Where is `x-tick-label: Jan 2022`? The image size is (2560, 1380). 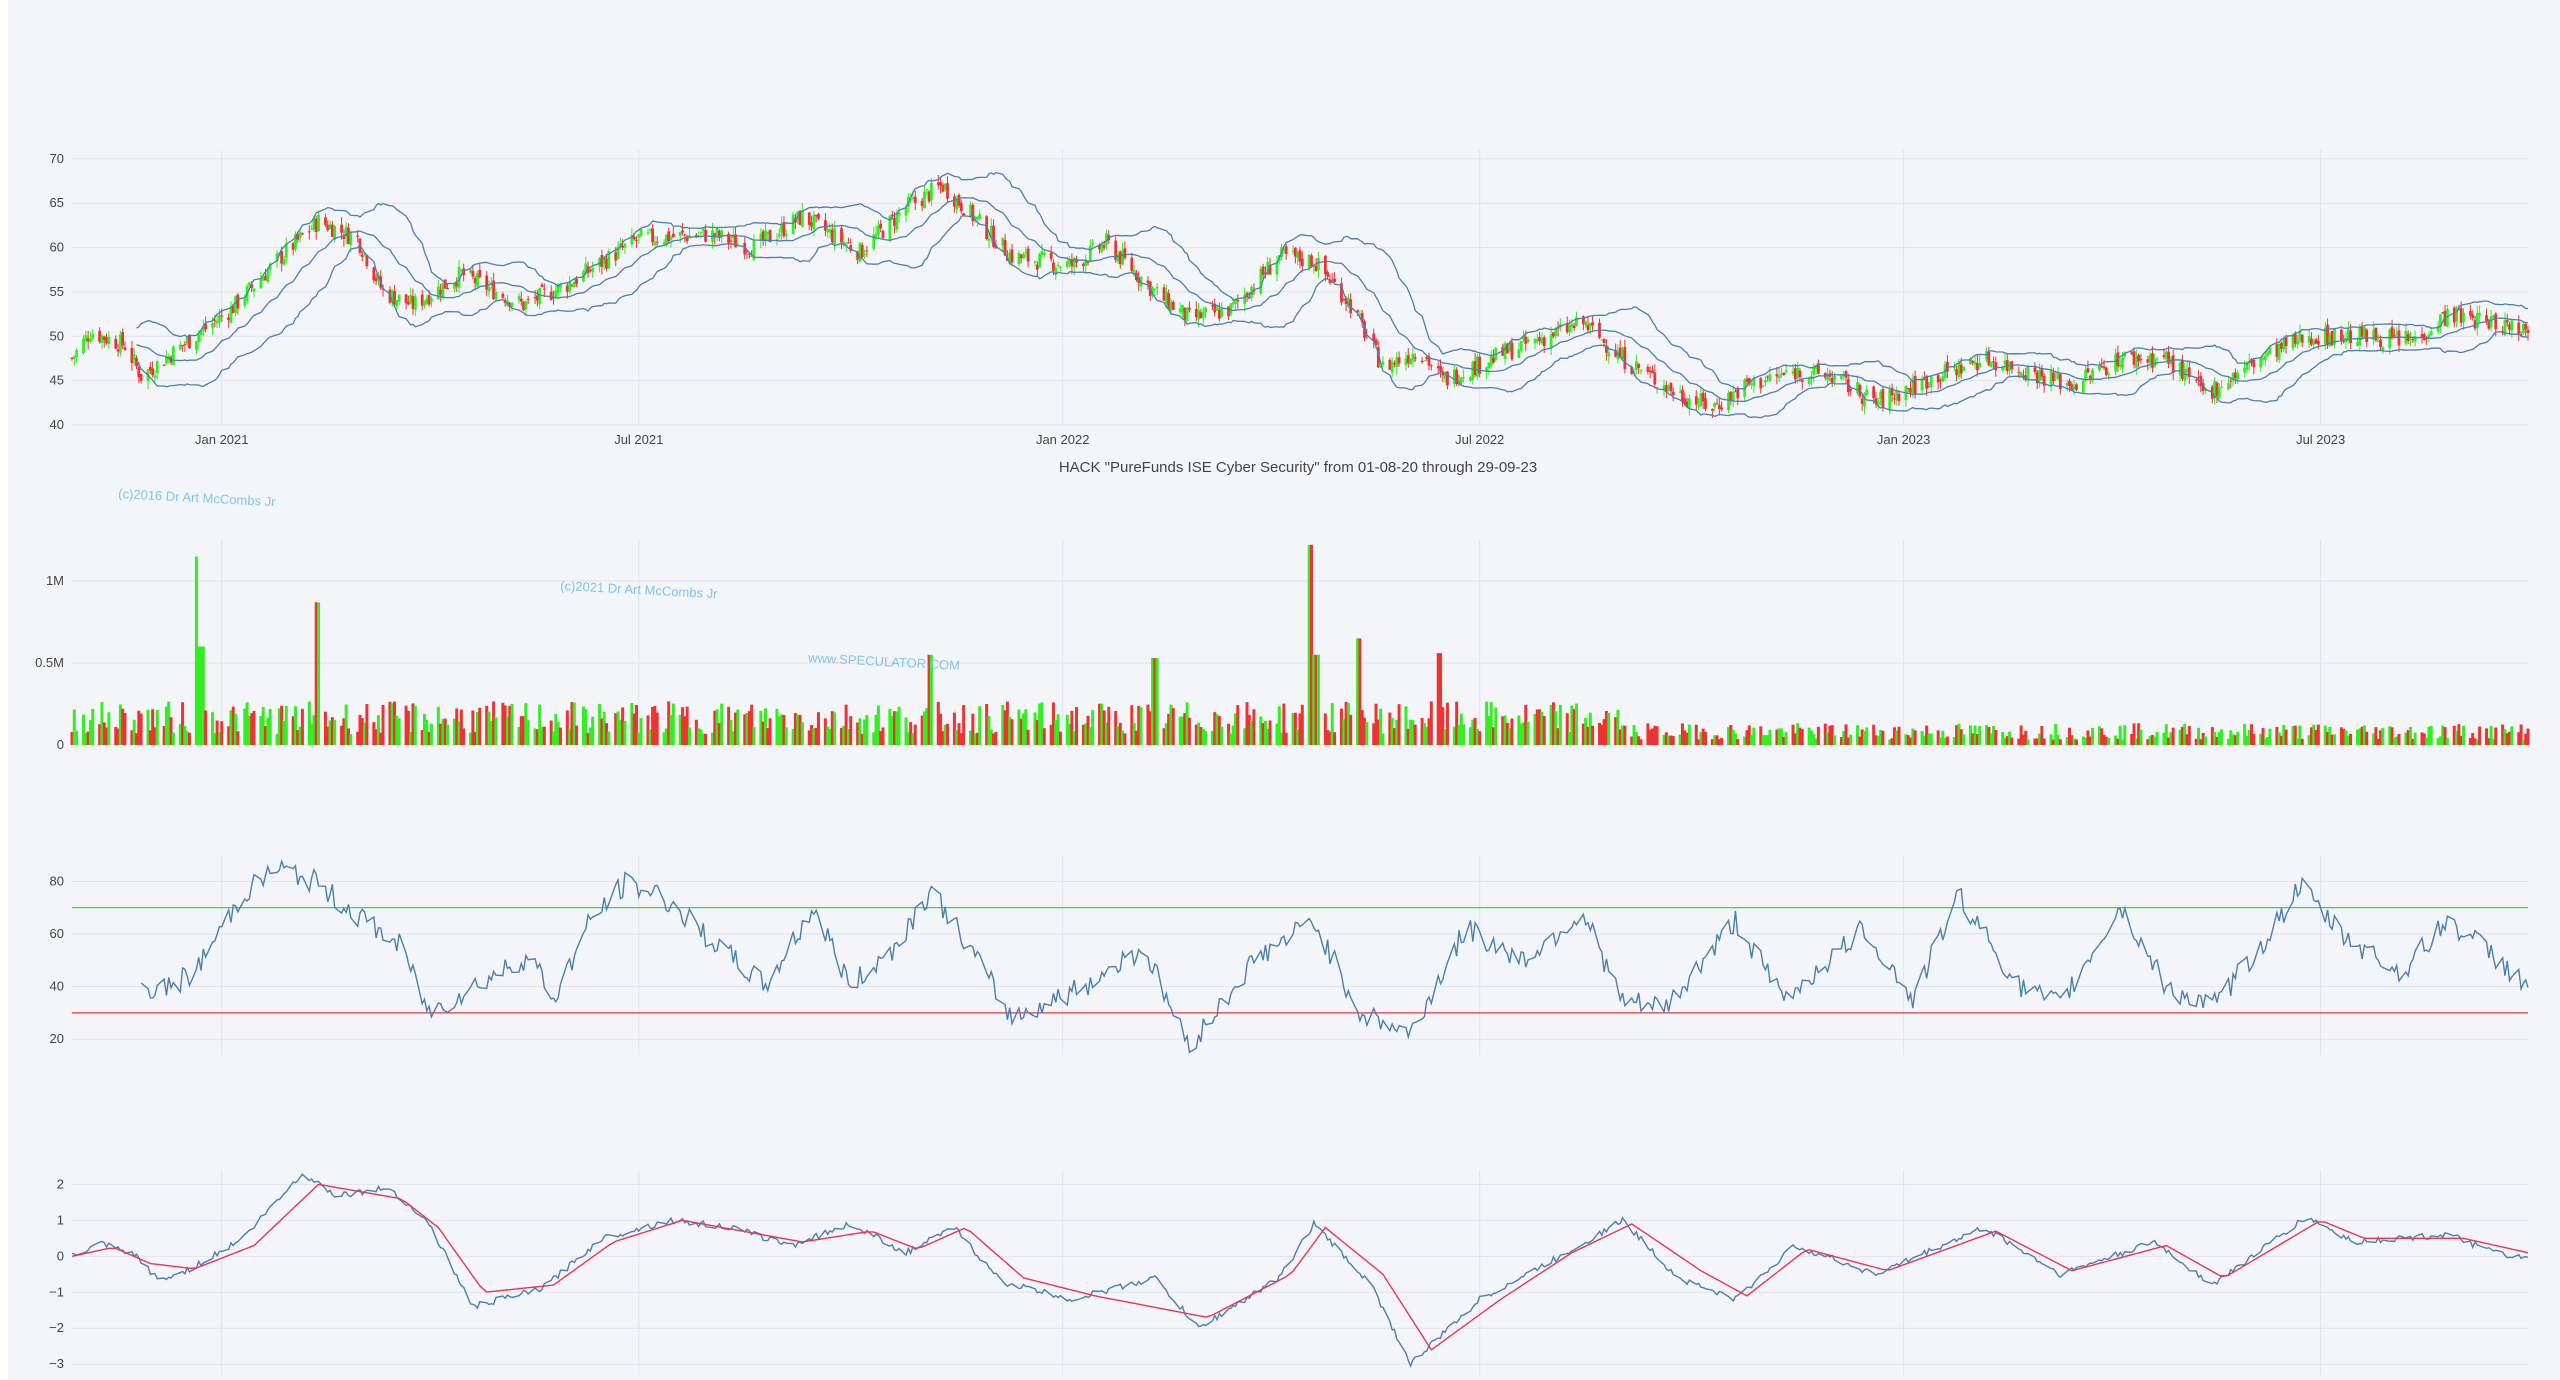
x-tick-label: Jan 2022 is located at coordinates (1063, 439).